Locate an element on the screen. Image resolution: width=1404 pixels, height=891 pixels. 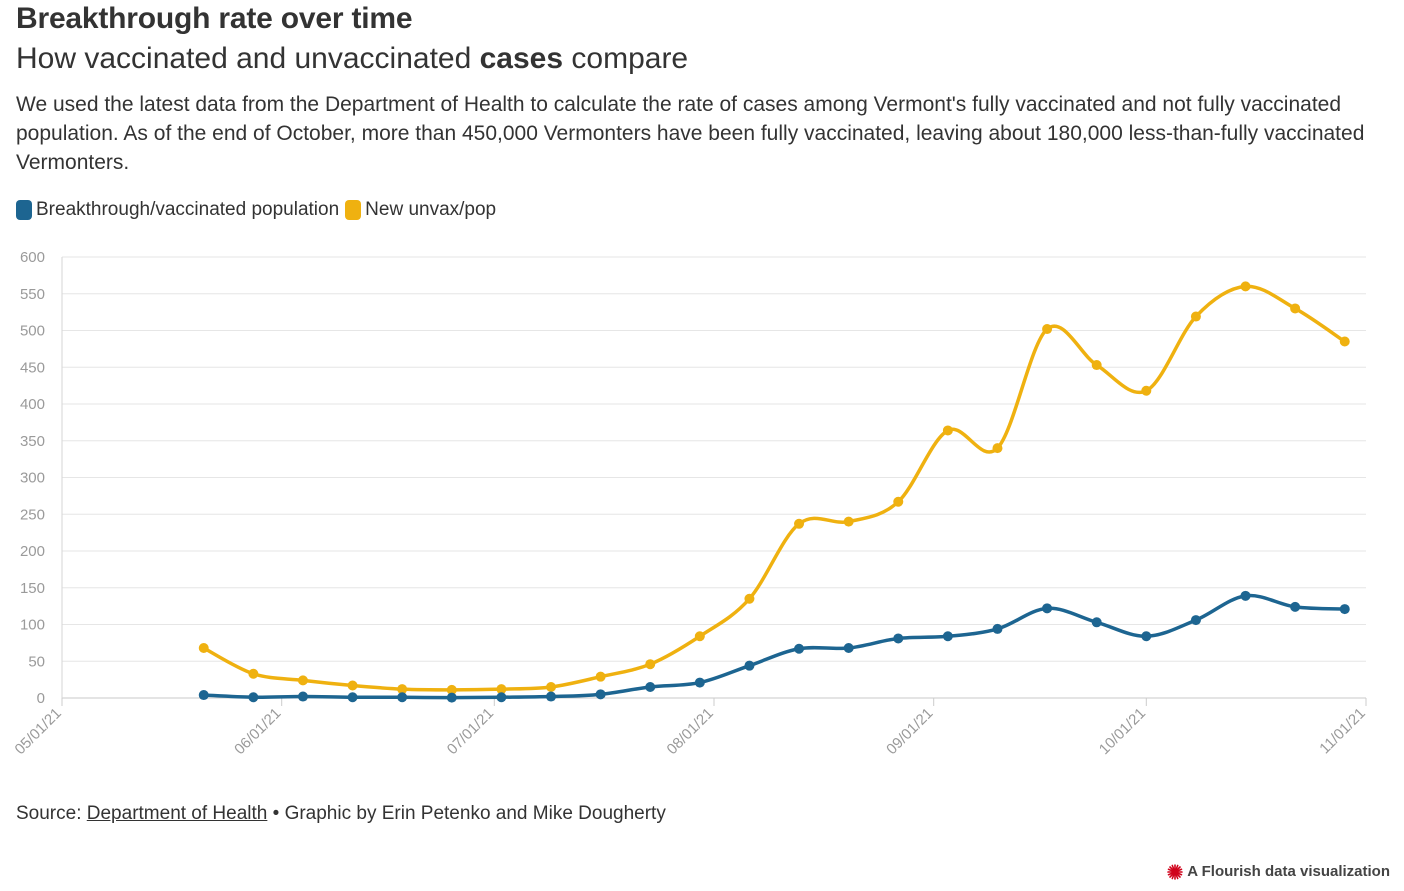
x-tick-label: 10/01/21 is located at coordinates (1122, 731).